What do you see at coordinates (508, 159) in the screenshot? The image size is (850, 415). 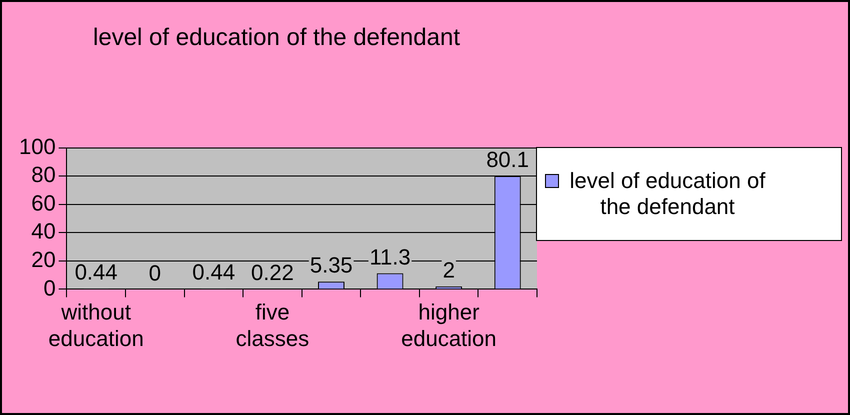 I see `data-label: 80.1` at bounding box center [508, 159].